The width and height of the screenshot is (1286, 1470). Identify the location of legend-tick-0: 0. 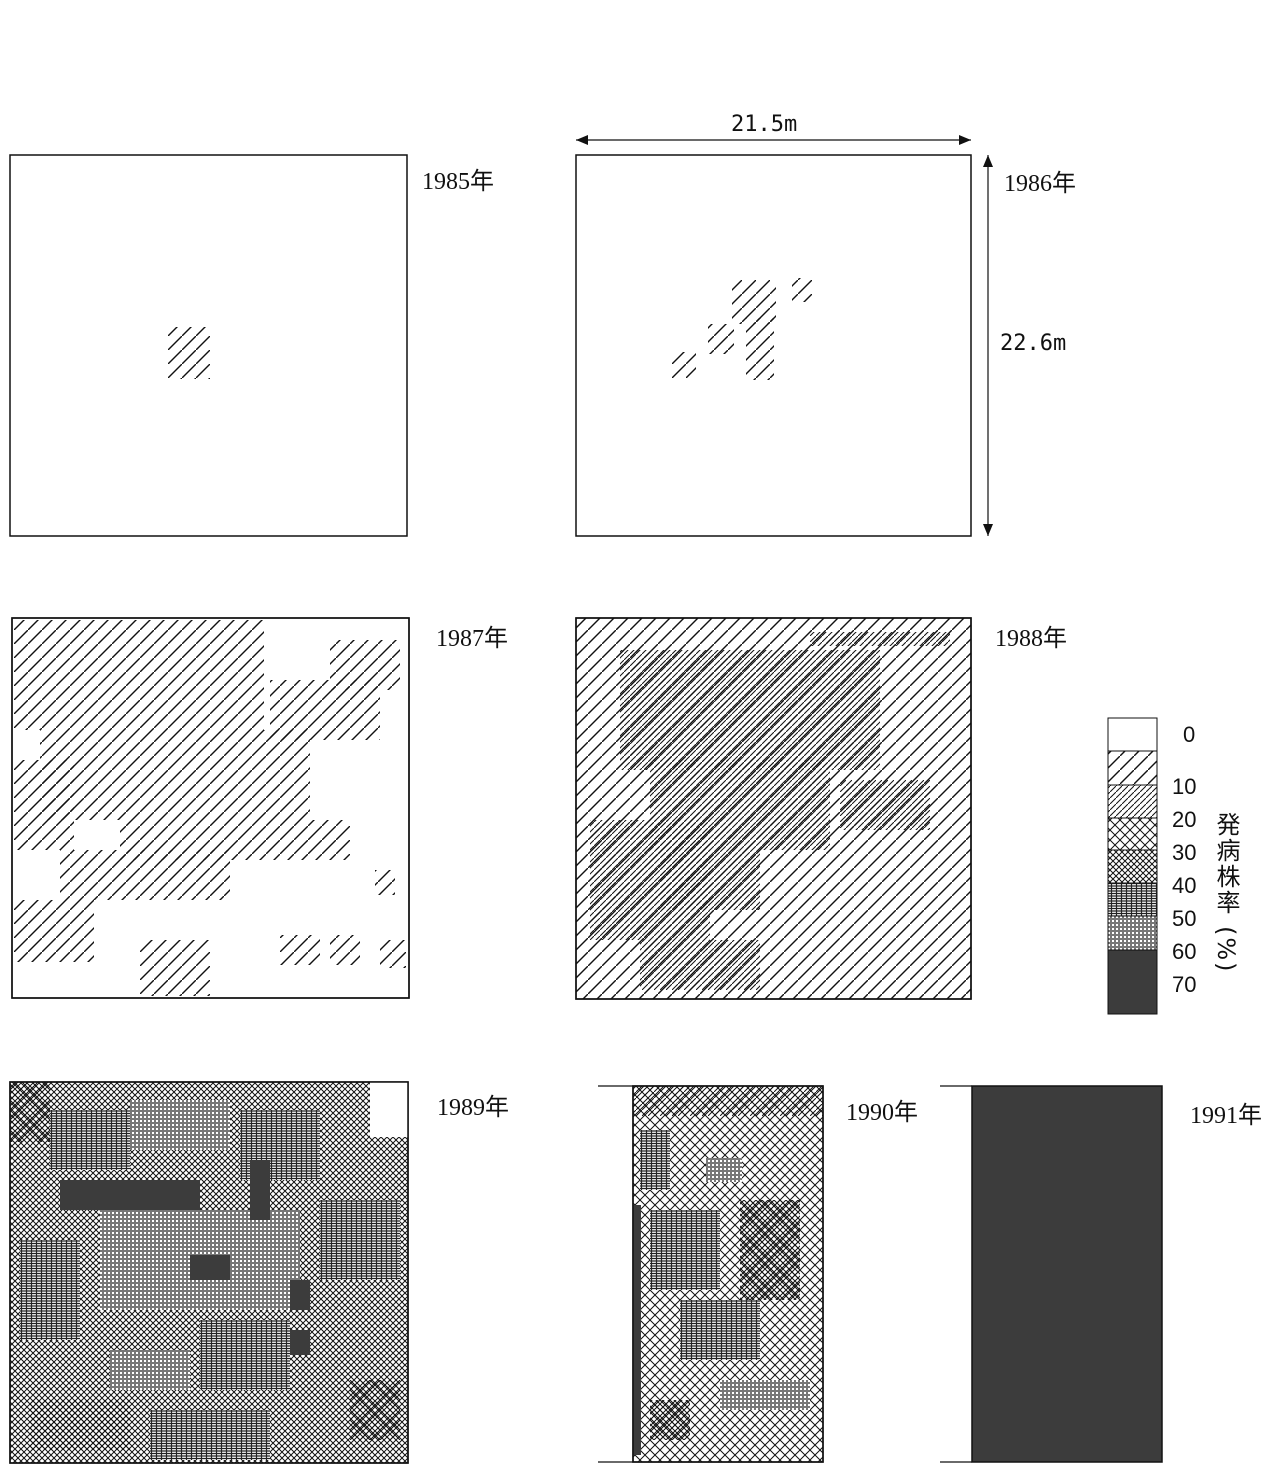
(1189, 734).